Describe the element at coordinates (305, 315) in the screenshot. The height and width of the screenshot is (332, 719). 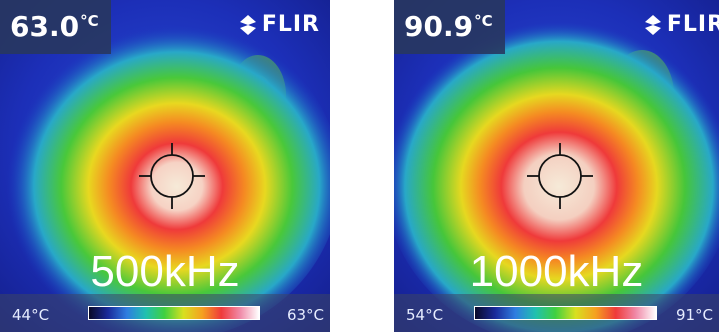
I see `scale-max: 63°C` at that location.